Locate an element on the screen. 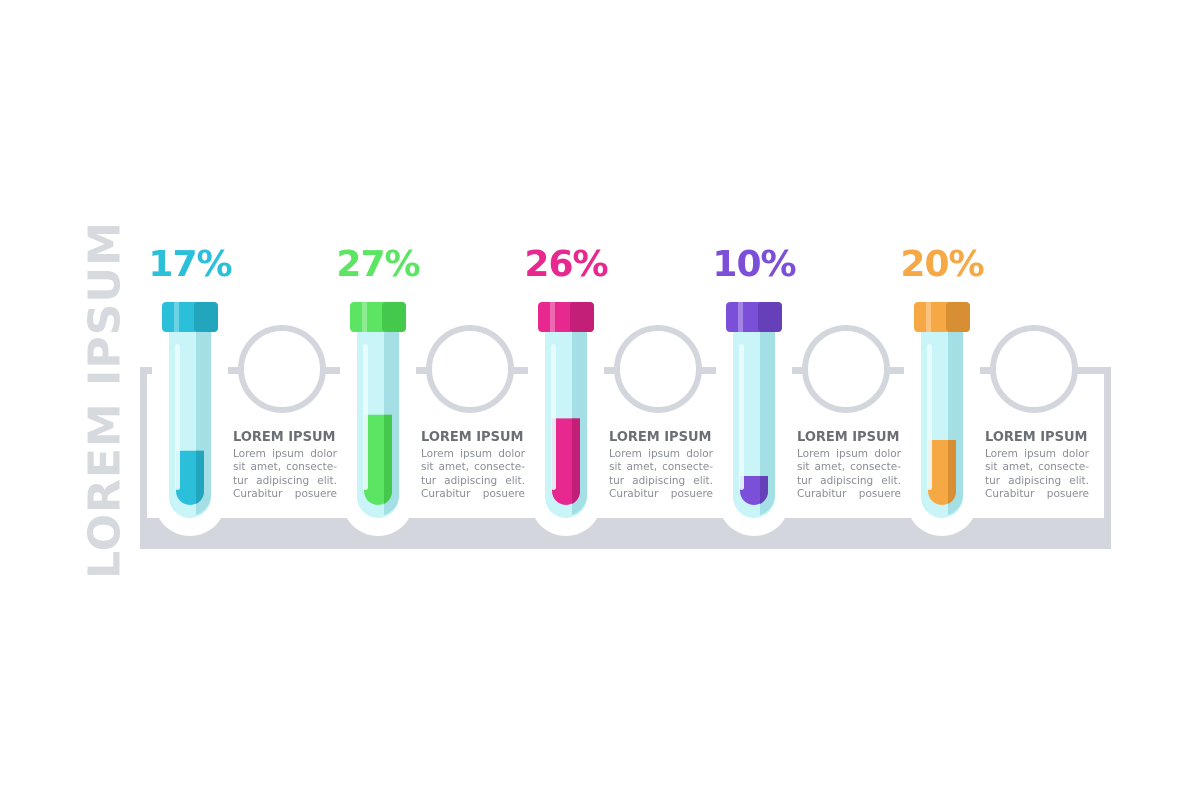 This screenshot has height=799, width=1200. percent-label: 27% is located at coordinates (378, 264).